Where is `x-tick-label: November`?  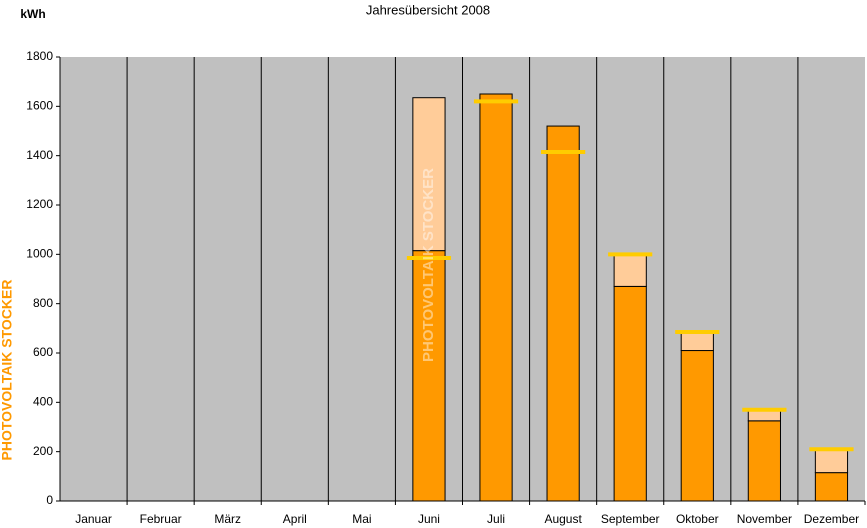
x-tick-label: November is located at coordinates (764, 519).